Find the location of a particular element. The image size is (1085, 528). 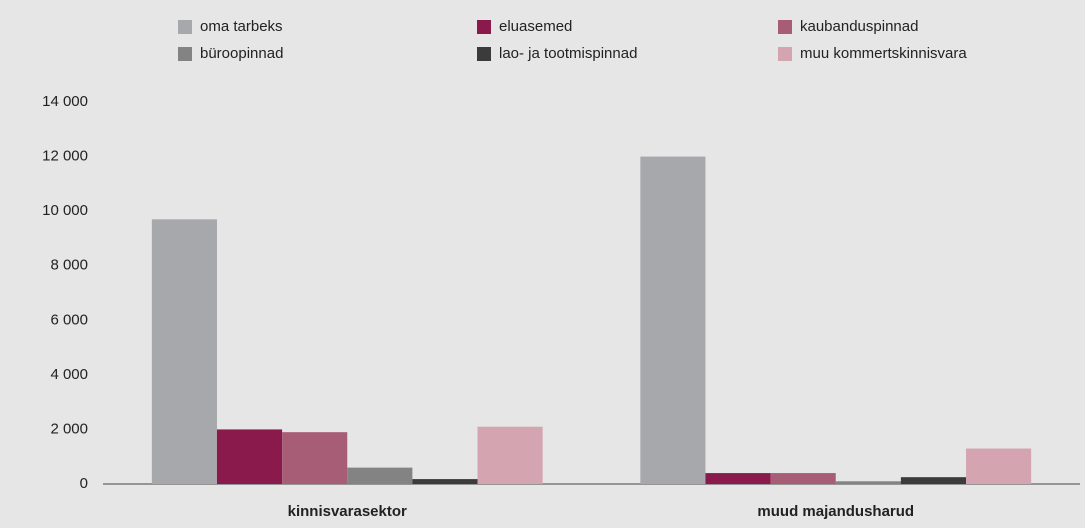

y-tick-label: 12 000 is located at coordinates (65, 156).